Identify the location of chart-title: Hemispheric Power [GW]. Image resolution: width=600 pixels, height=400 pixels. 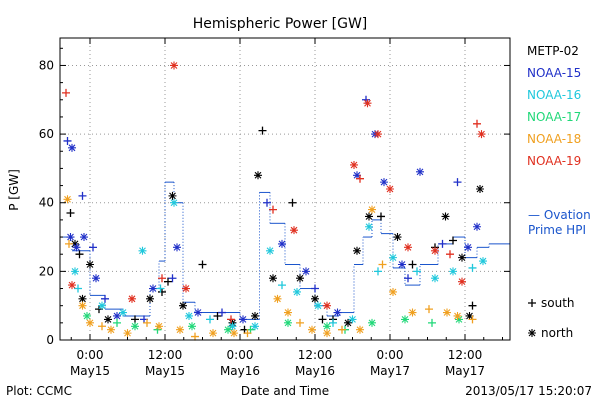
(280, 24).